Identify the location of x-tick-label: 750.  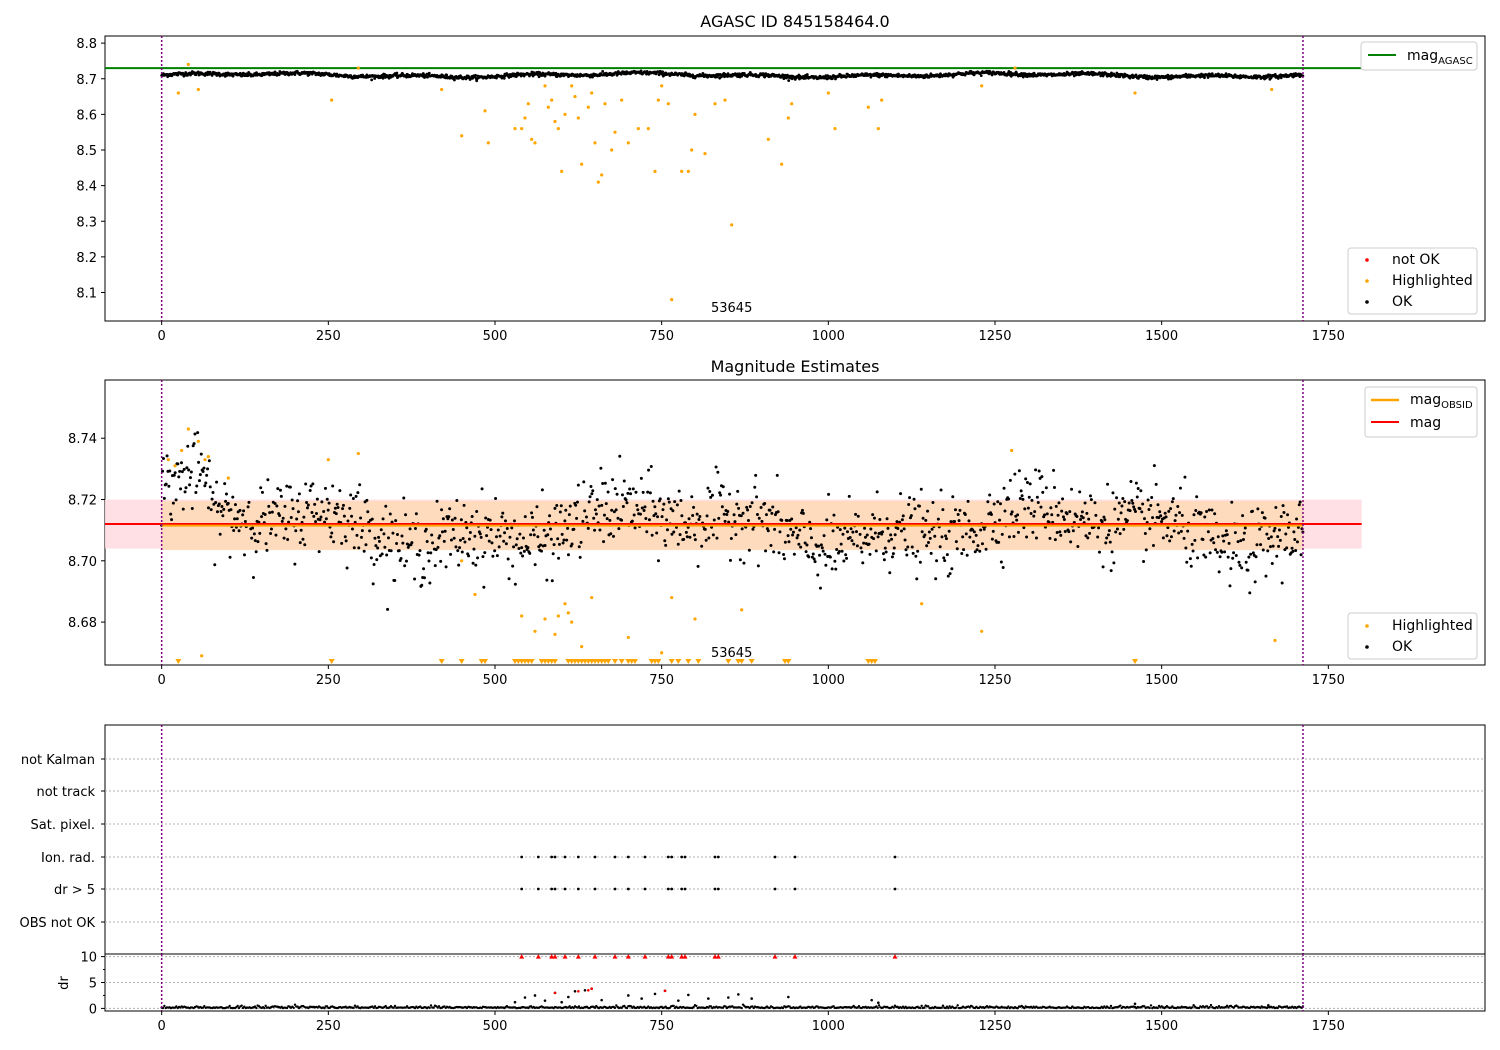
(661, 336).